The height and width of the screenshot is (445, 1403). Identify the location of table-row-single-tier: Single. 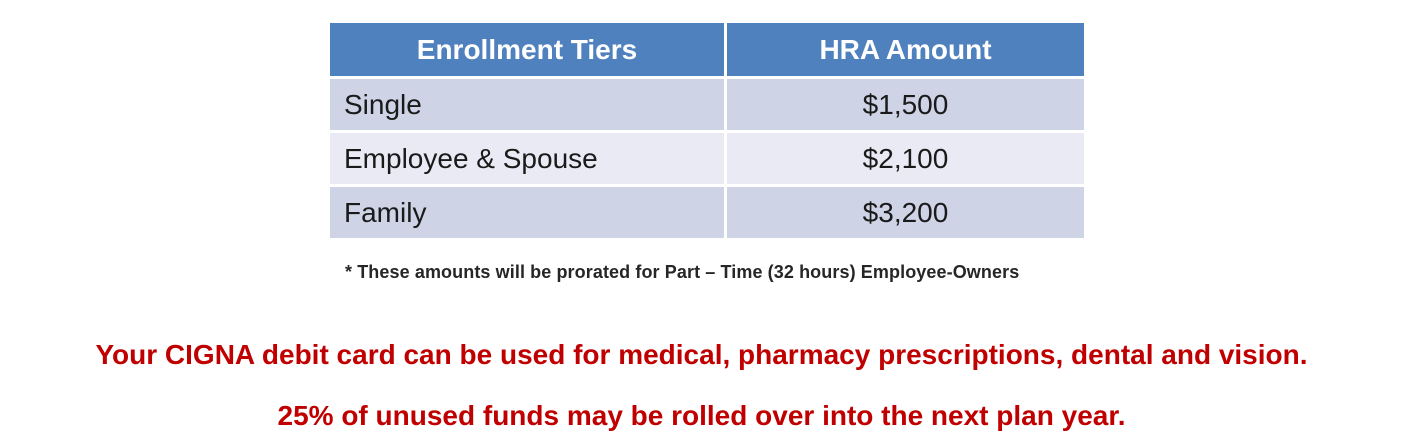
(527, 104).